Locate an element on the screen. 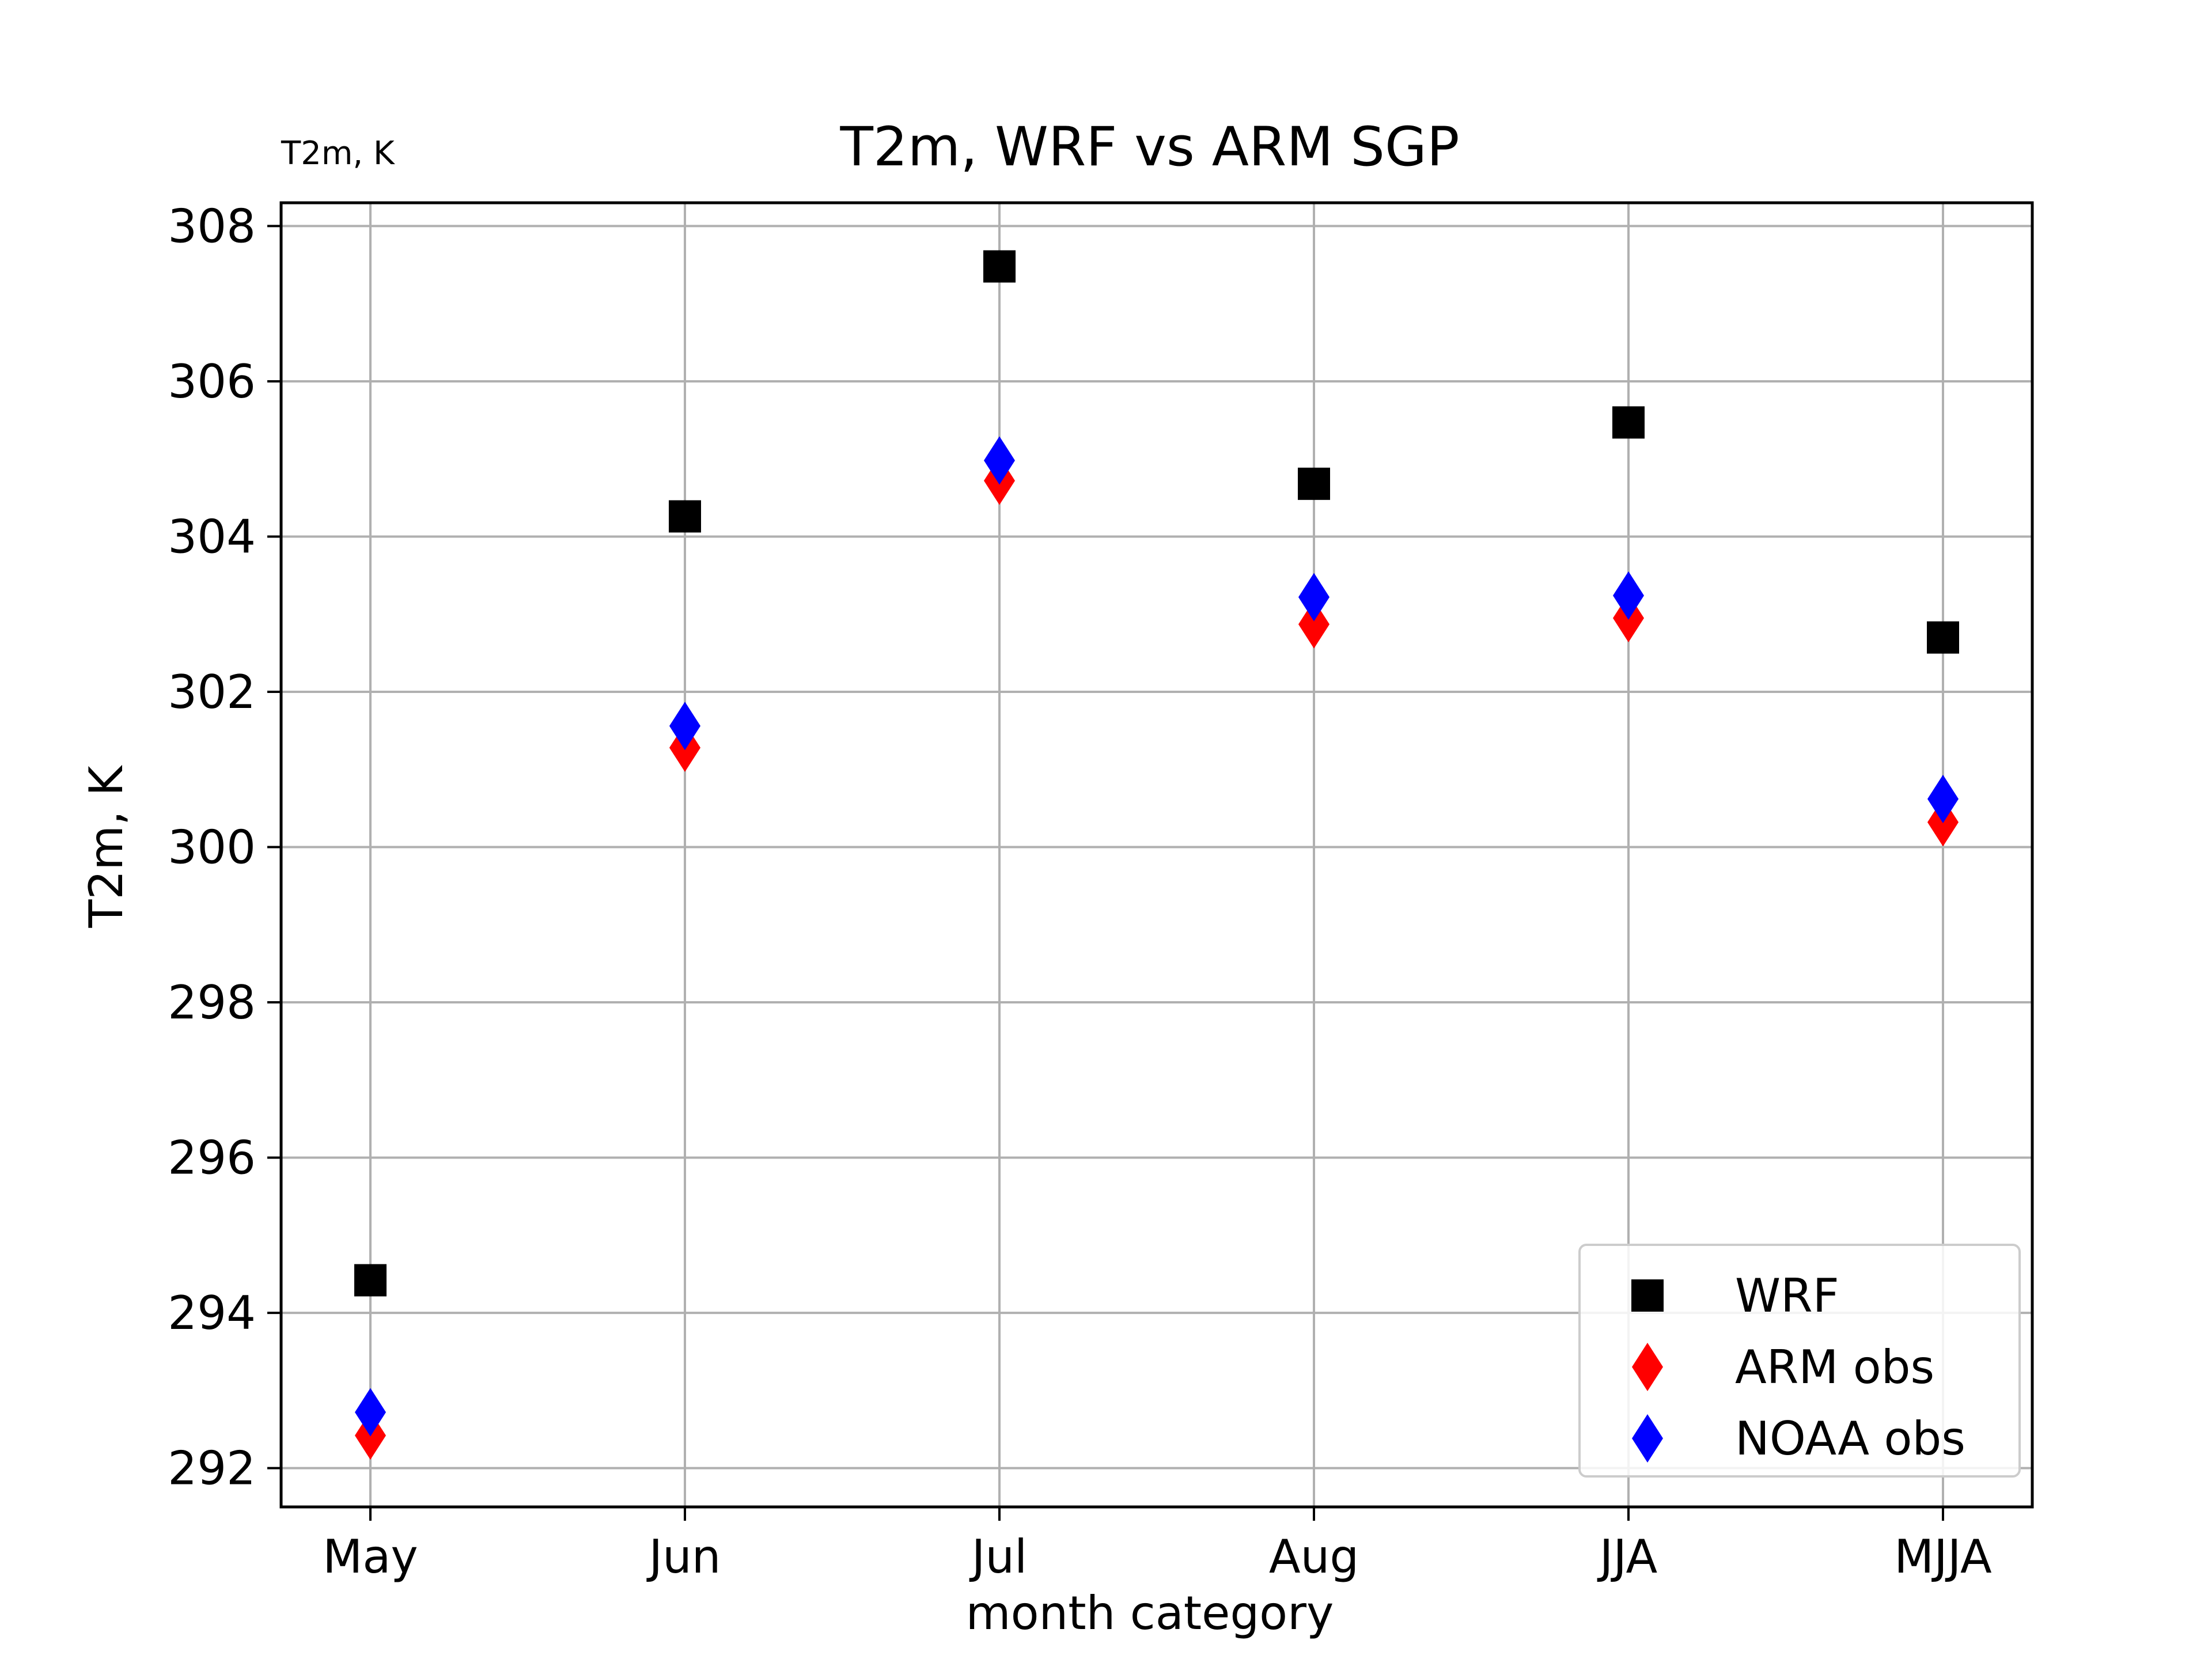 This screenshot has height=1659, width=2212. legend-marker-noaa-obs is located at coordinates (1647, 1438).